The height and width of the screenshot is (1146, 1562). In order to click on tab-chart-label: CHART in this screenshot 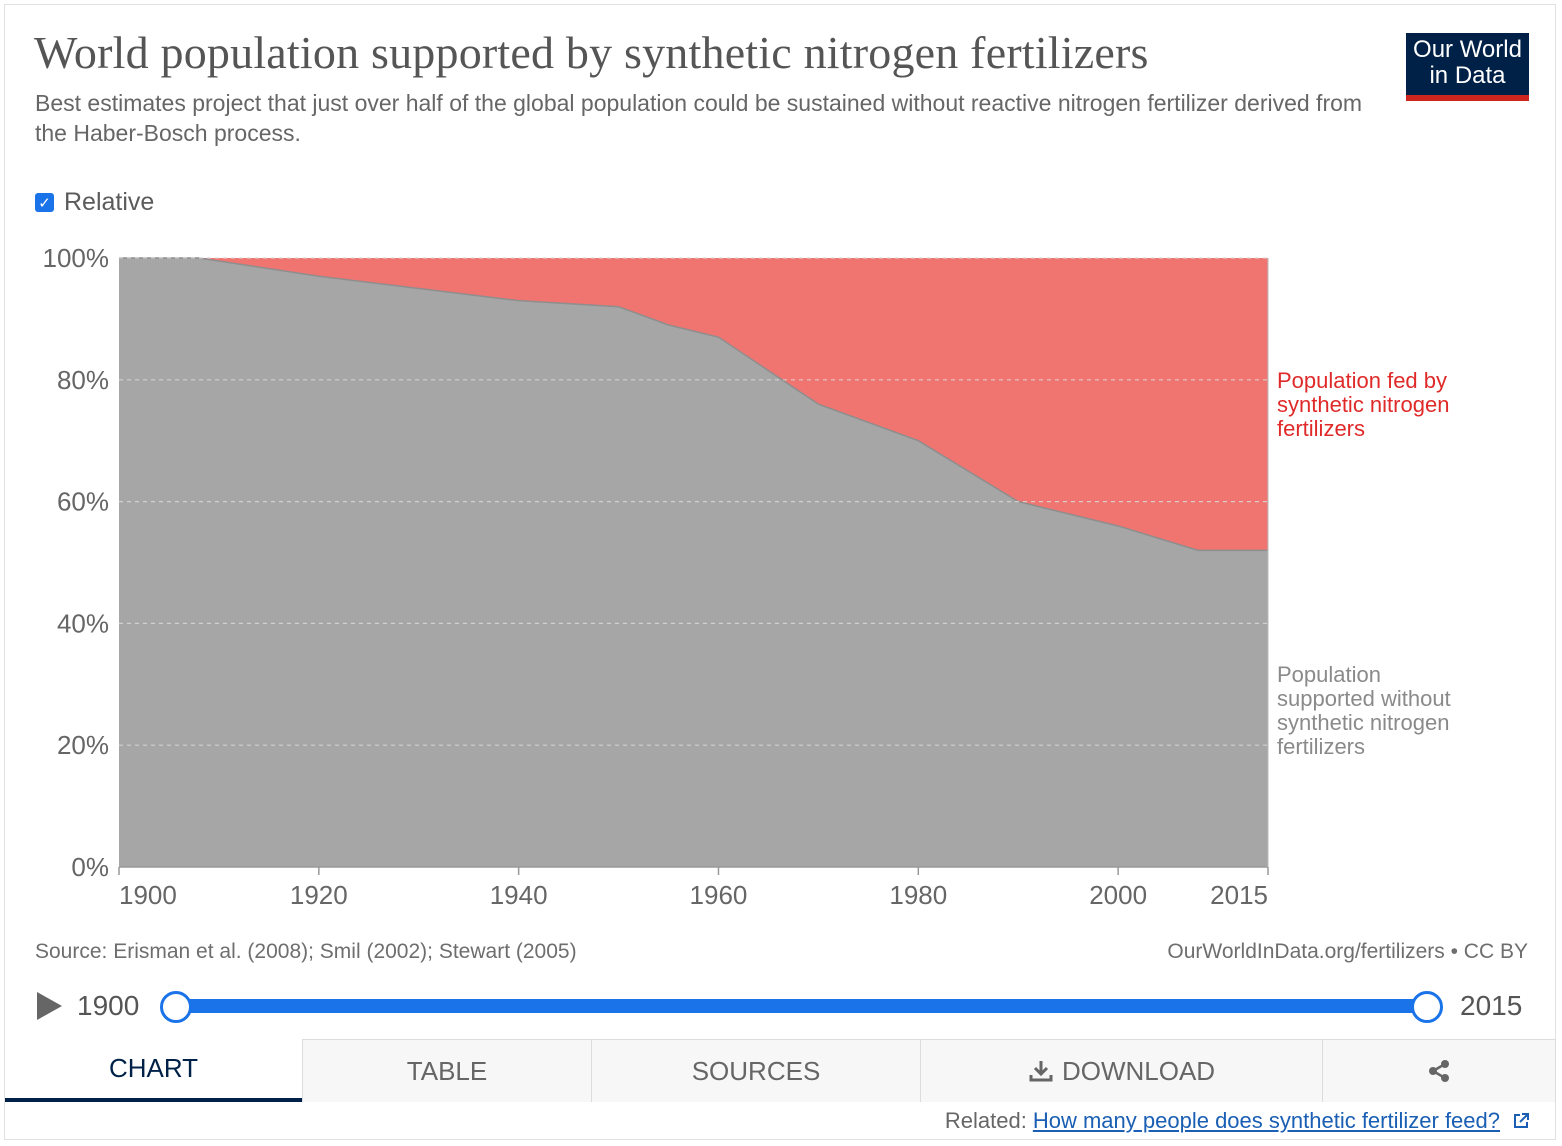, I will do `click(153, 1068)`.